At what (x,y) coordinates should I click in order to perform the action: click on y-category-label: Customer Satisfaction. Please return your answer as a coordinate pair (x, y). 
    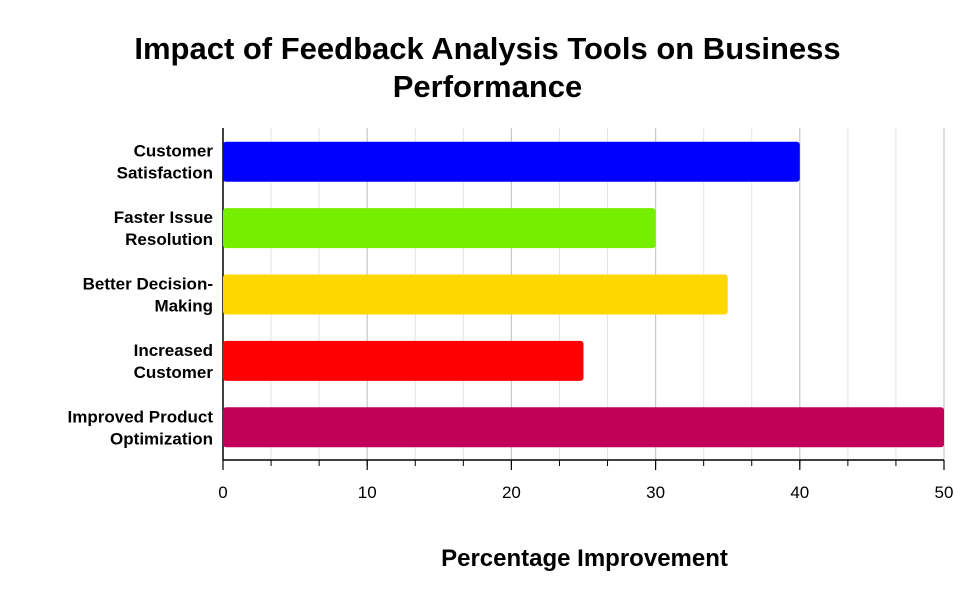
    Looking at the image, I should click on (165, 162).